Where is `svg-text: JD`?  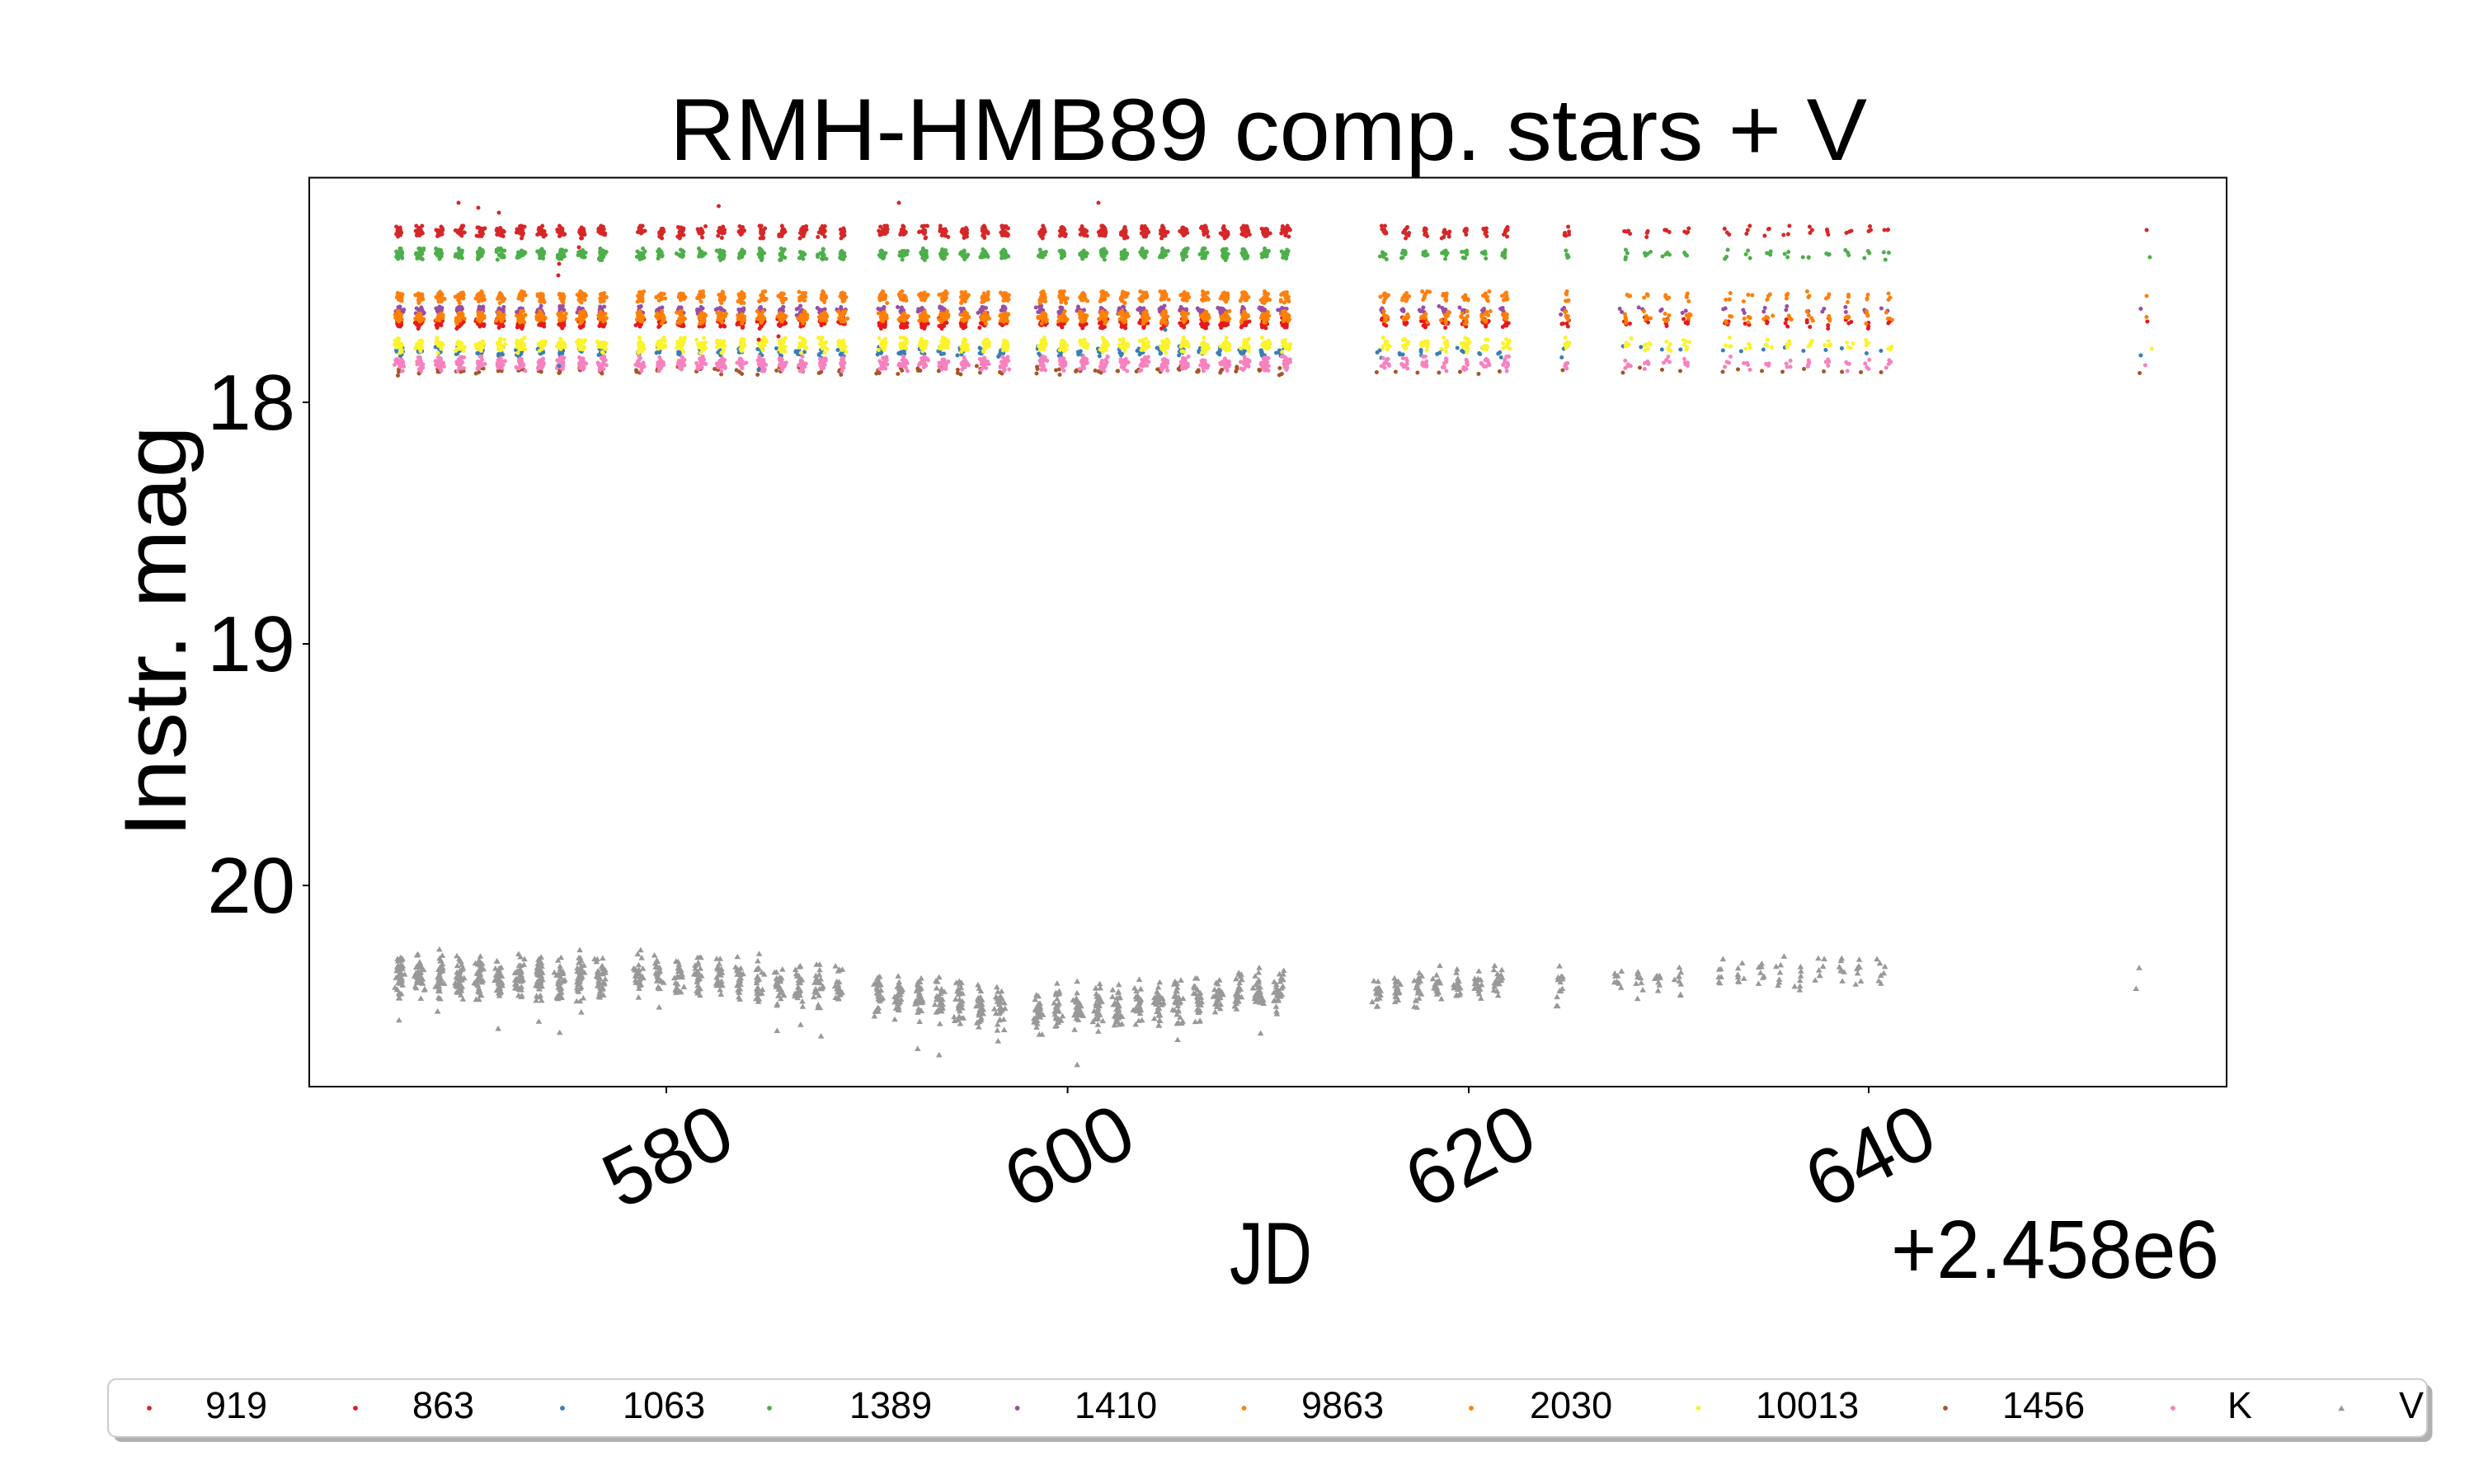 svg-text: JD is located at coordinates (1271, 1253).